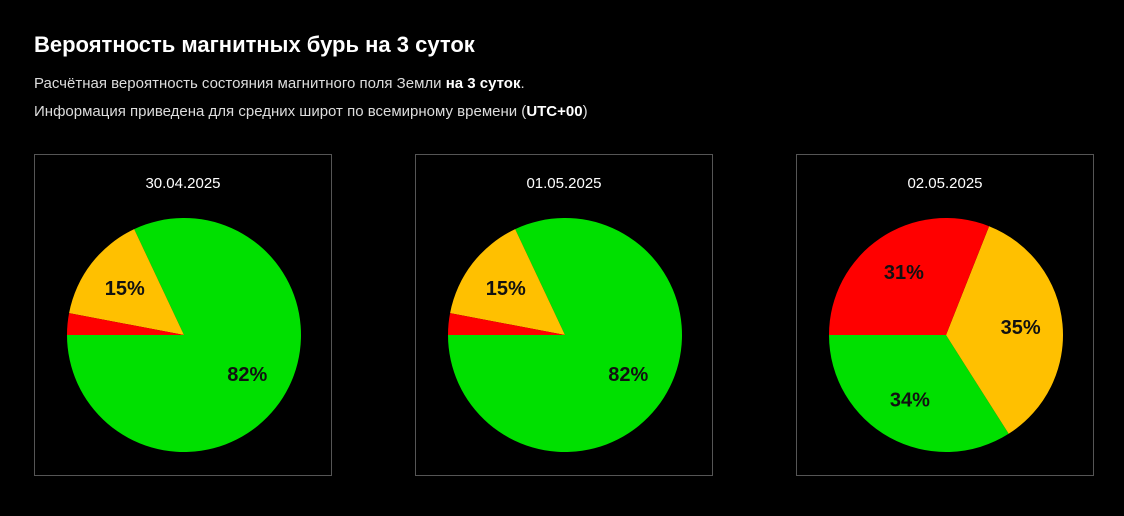 This screenshot has height=516, width=1124. I want to click on card-date: 02.05.2025, so click(945, 183).